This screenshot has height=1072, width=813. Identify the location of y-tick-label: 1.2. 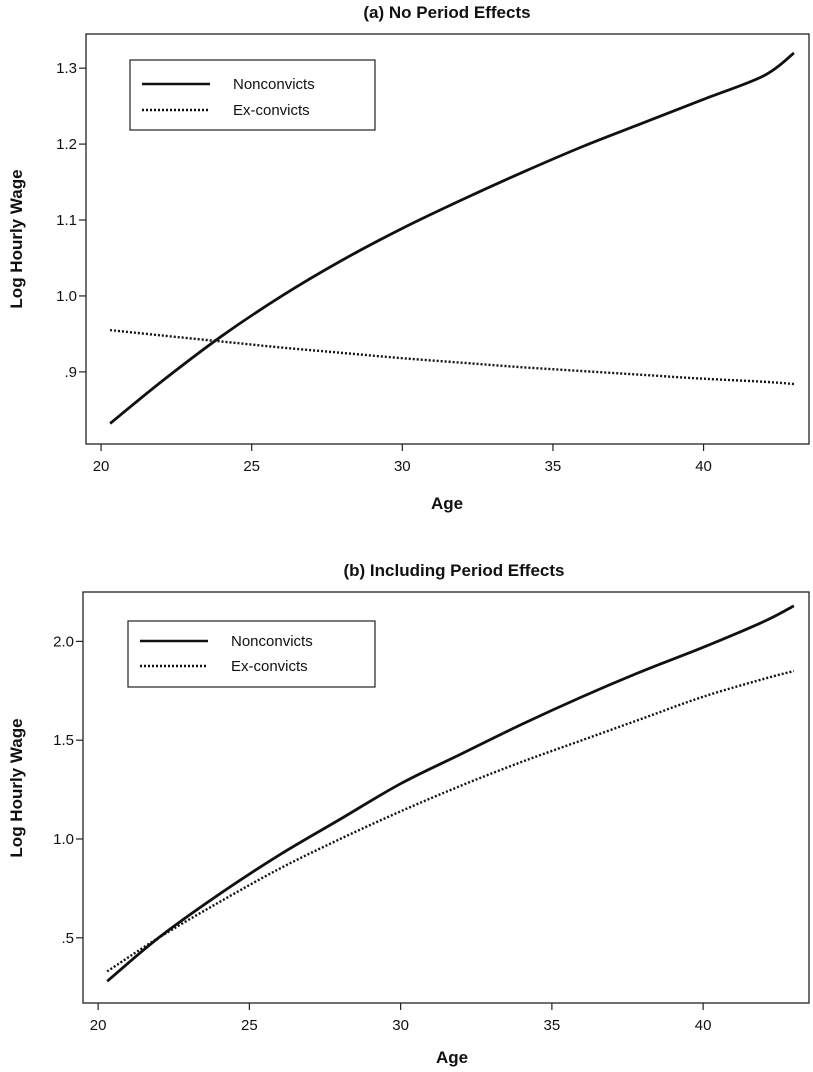
(66, 144).